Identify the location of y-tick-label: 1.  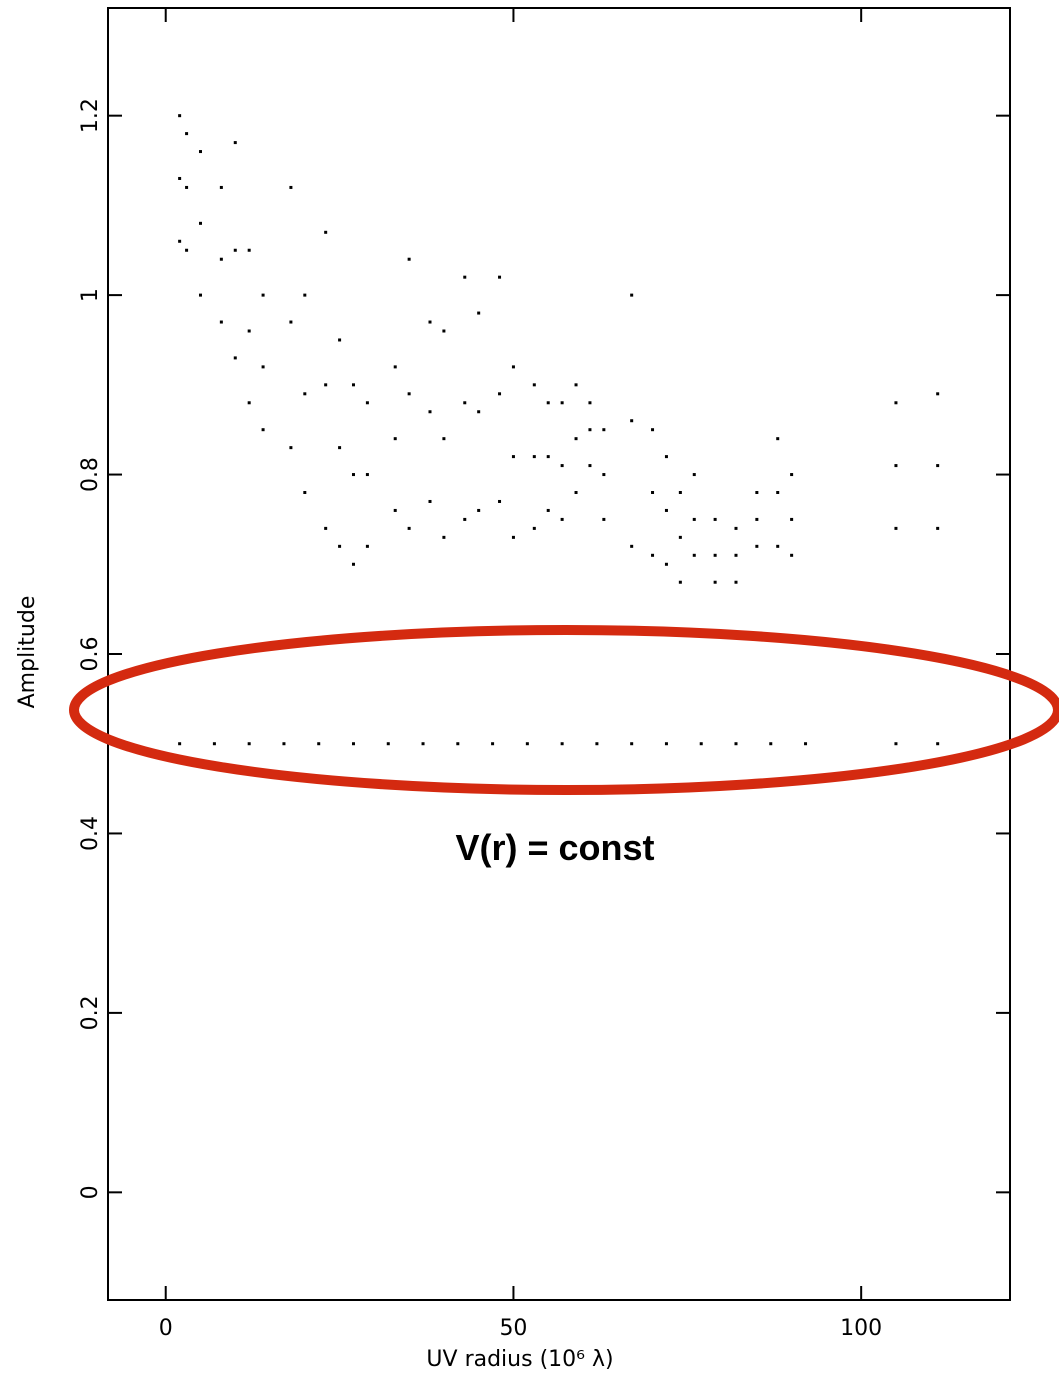
(90, 295).